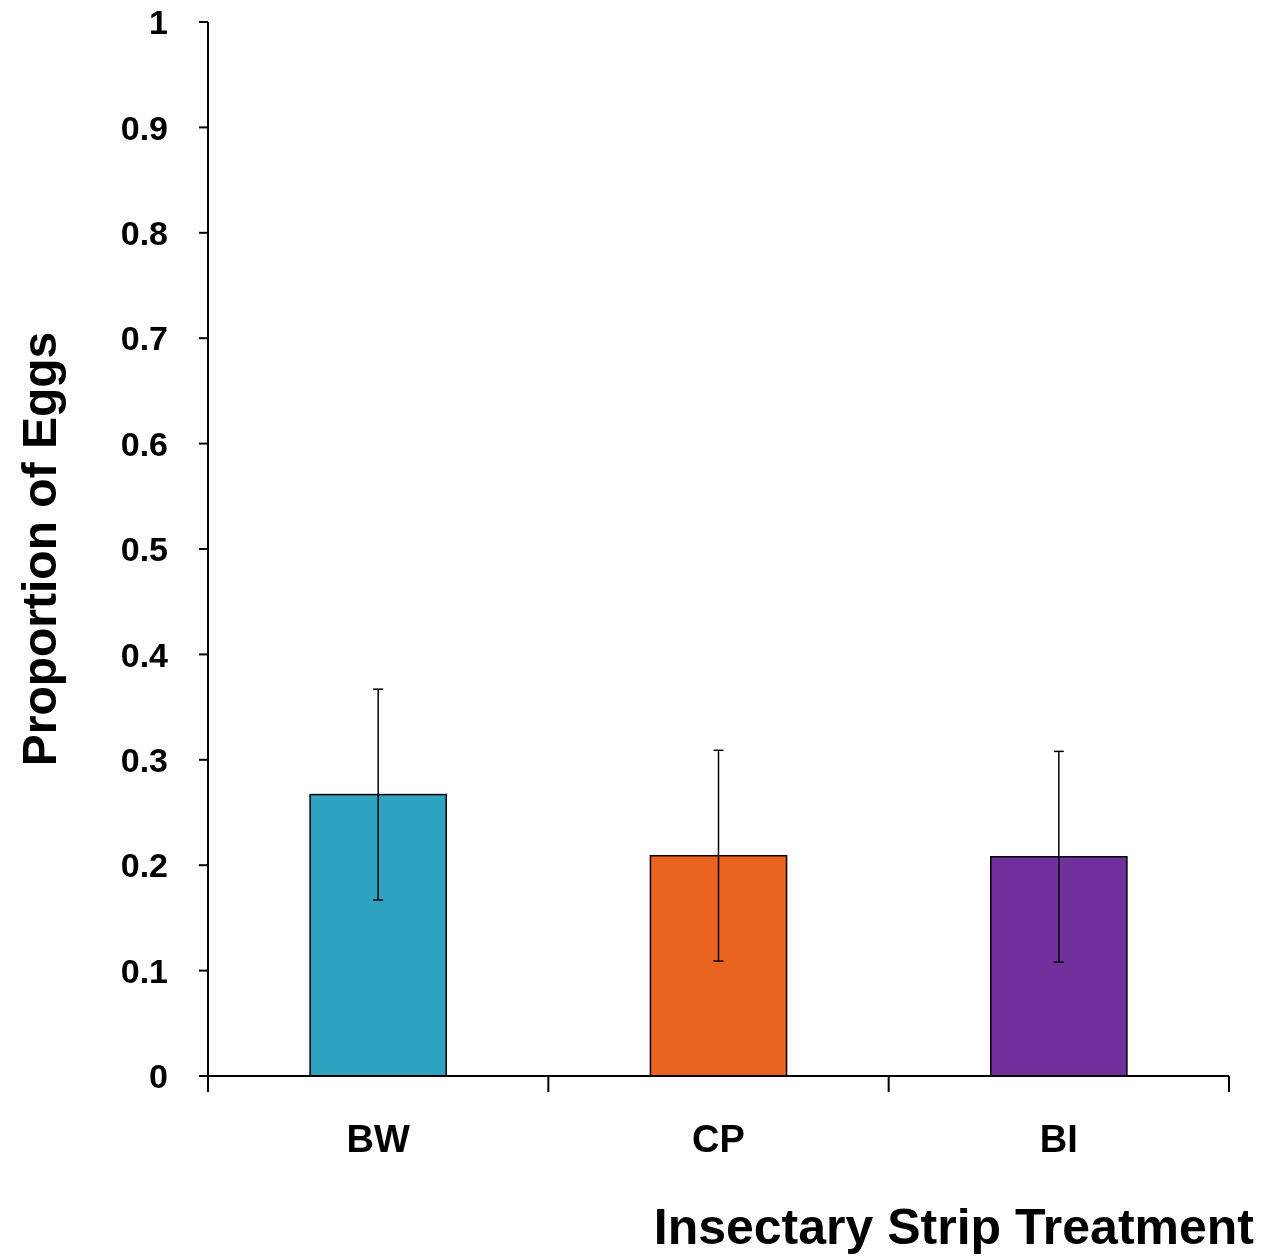  Describe the element at coordinates (144, 760) in the screenshot. I see `y-tick-label: 0.3` at that location.